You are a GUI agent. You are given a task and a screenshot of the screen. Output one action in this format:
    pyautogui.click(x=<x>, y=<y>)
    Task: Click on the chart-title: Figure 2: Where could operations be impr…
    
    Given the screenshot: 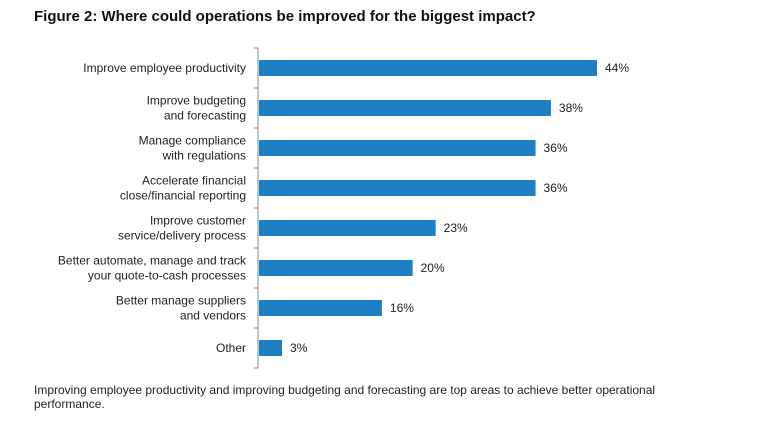 What is the action you would take?
    pyautogui.click(x=285, y=16)
    